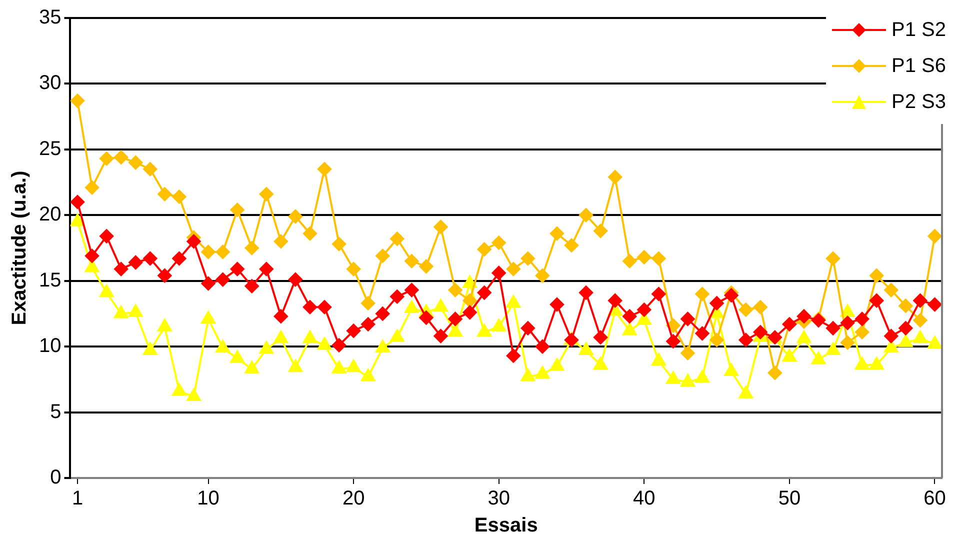 The height and width of the screenshot is (544, 956). What do you see at coordinates (919, 30) in the screenshot?
I see `legend-label: P1 S2` at bounding box center [919, 30].